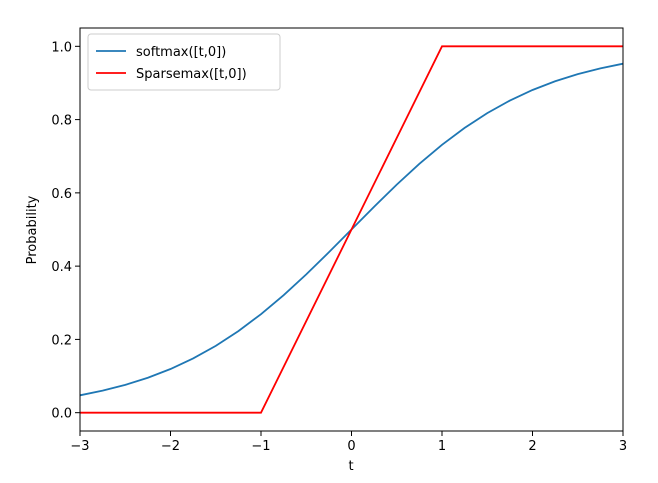 The image size is (658, 483). Describe the element at coordinates (181, 52) in the screenshot. I see `legend-label: softmax([t,0])` at that location.